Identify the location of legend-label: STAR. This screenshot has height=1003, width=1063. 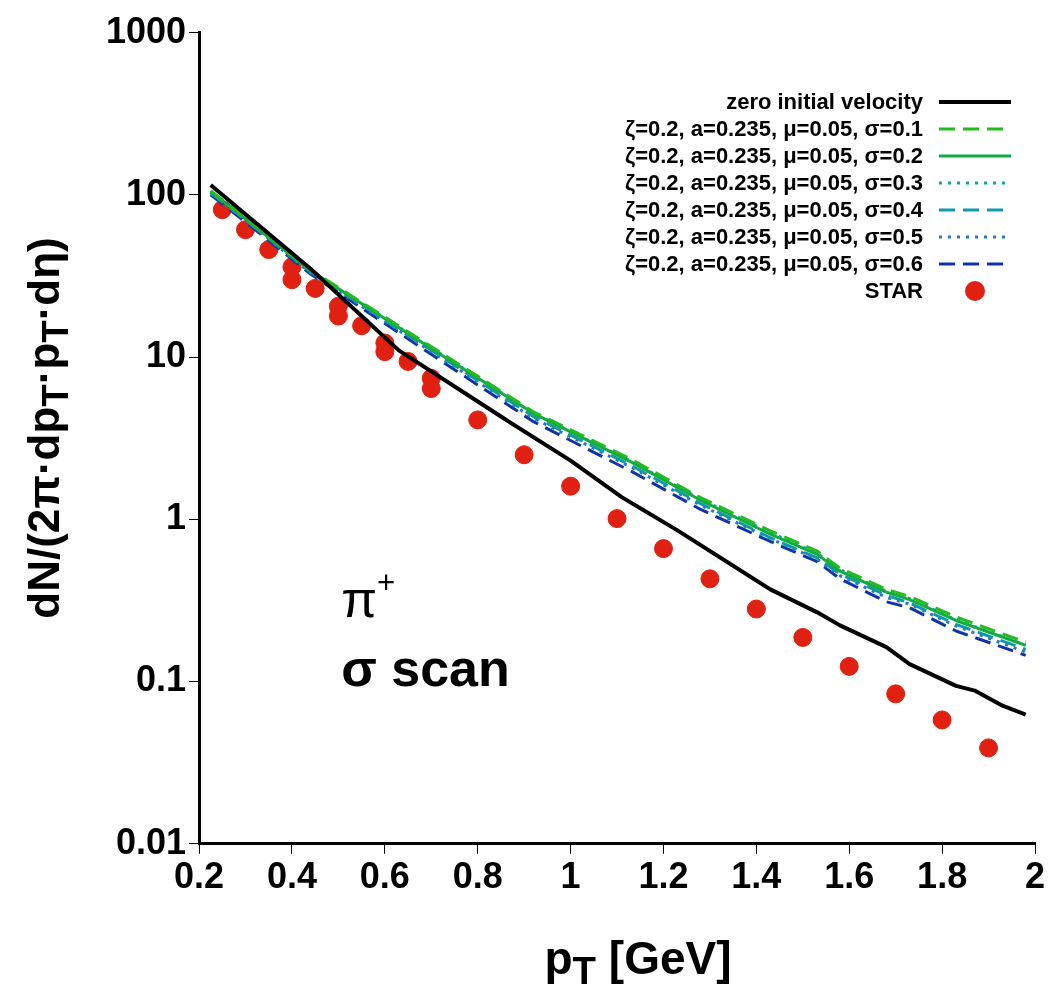
(893, 290).